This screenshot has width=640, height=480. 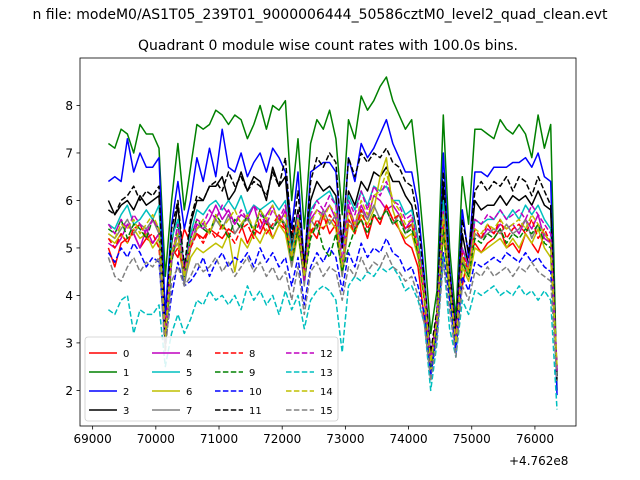 What do you see at coordinates (255, 411) in the screenshot?
I see `legend-label-11: 11` at bounding box center [255, 411].